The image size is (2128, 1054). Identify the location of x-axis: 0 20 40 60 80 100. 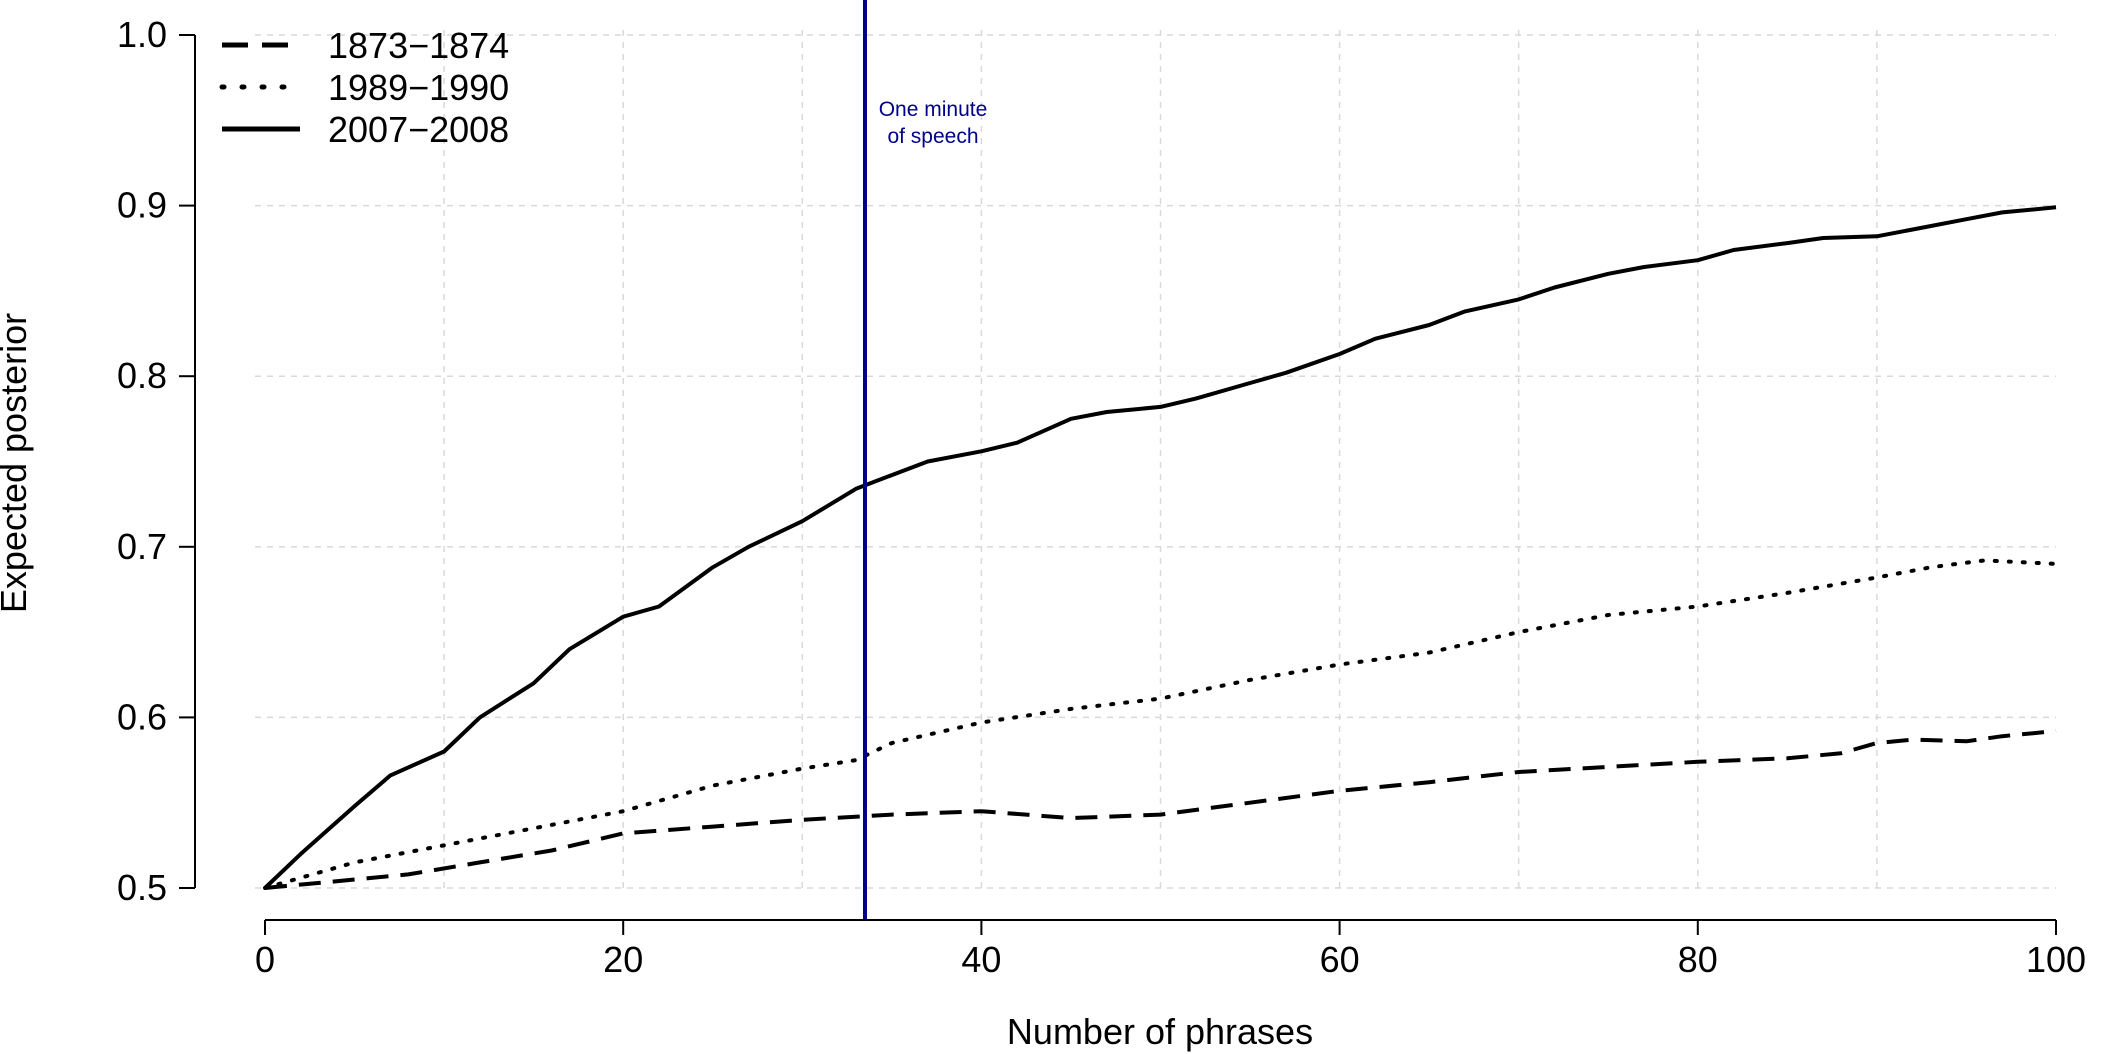
(1170, 949).